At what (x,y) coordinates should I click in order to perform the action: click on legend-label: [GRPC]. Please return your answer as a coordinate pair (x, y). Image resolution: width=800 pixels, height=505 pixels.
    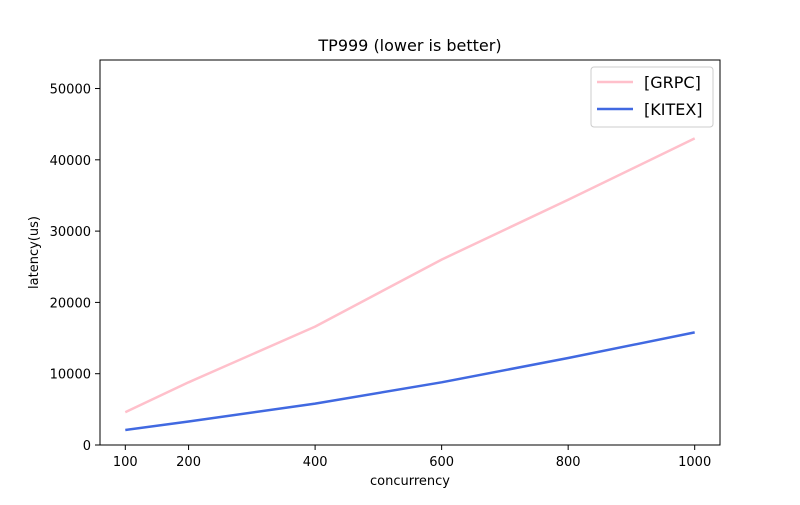
    Looking at the image, I should click on (672, 82).